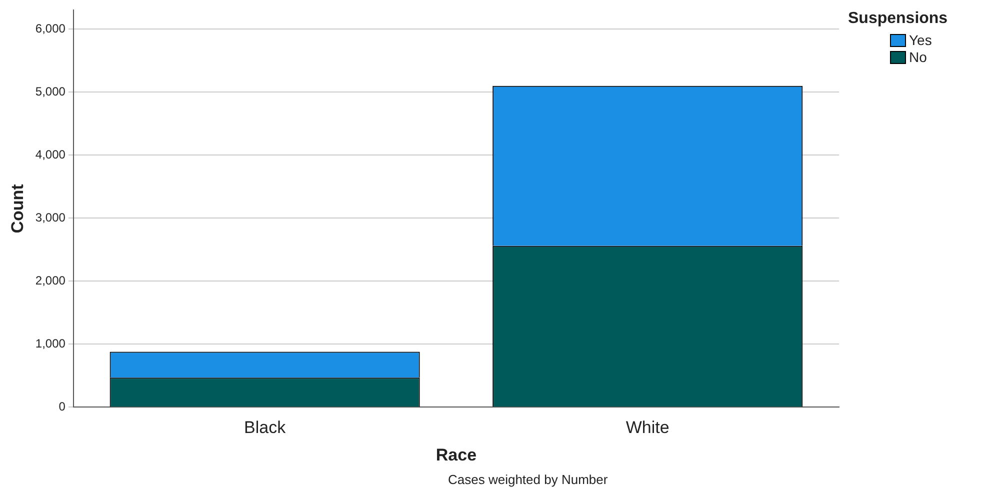  What do you see at coordinates (898, 19) in the screenshot?
I see `legend-title: Suspensions` at bounding box center [898, 19].